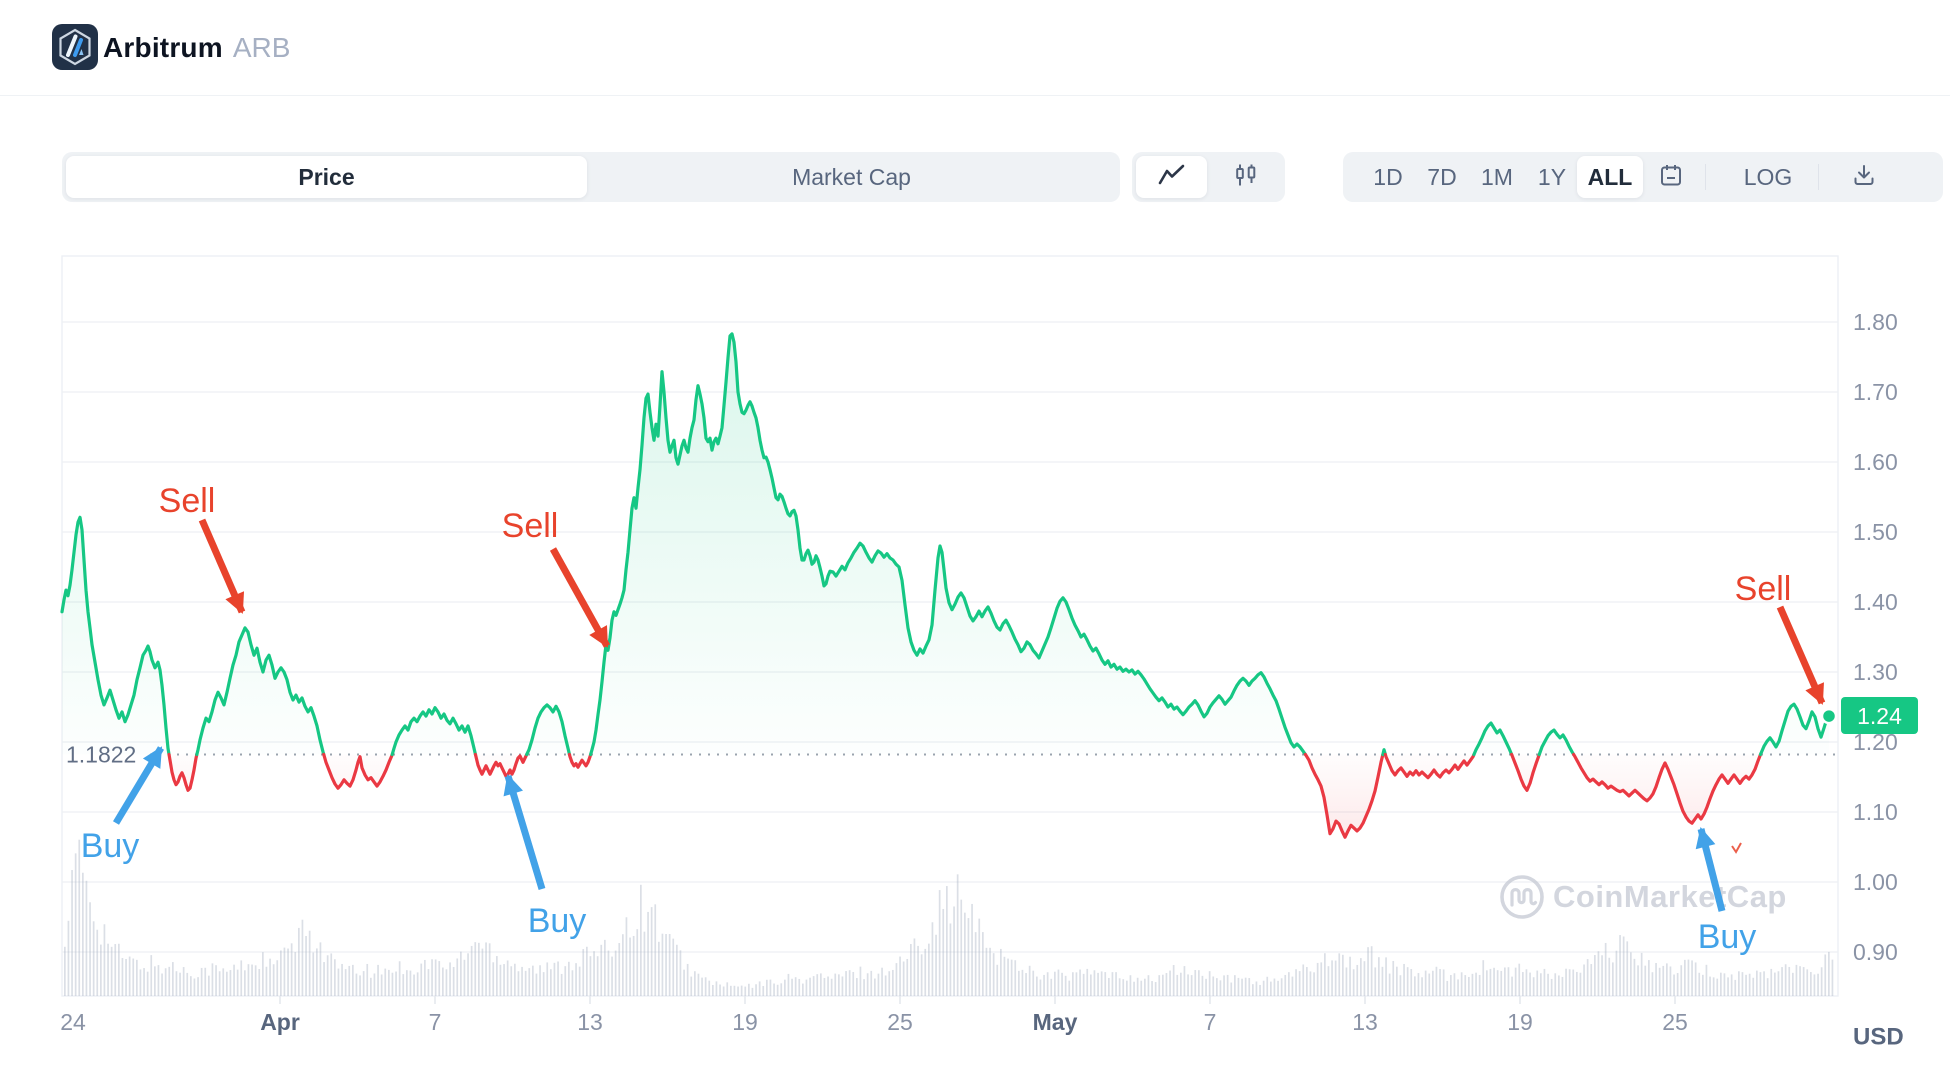 The image size is (1950, 1068). What do you see at coordinates (1829, 716) in the screenshot?
I see `current-price-dot` at bounding box center [1829, 716].